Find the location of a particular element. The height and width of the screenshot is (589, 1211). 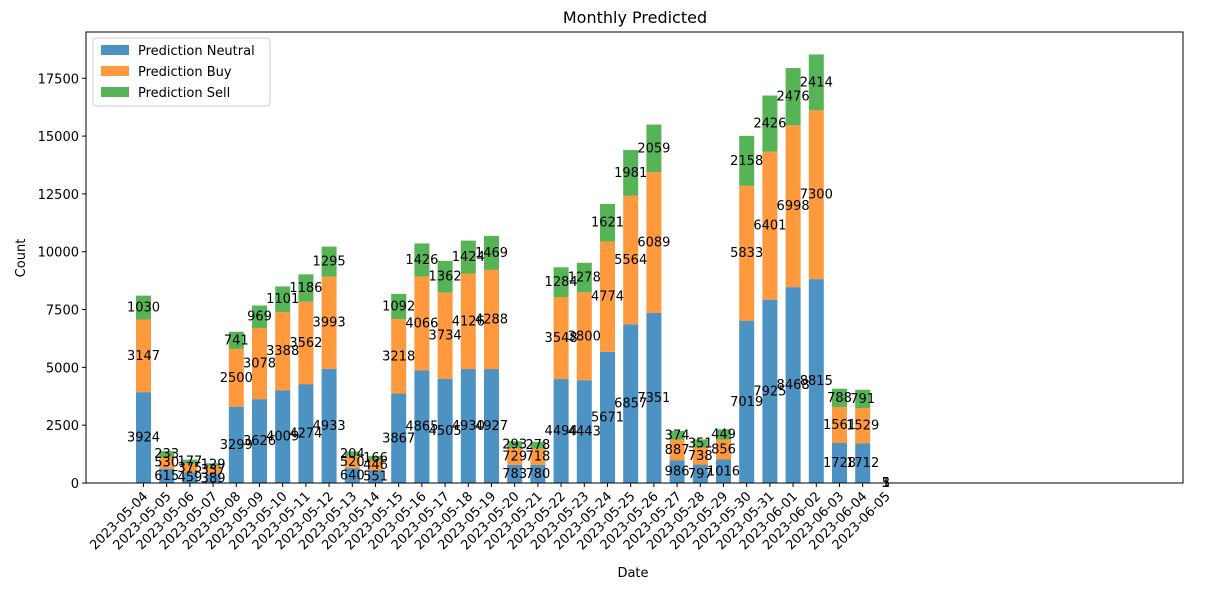

data-label: 1712 is located at coordinates (862, 463).